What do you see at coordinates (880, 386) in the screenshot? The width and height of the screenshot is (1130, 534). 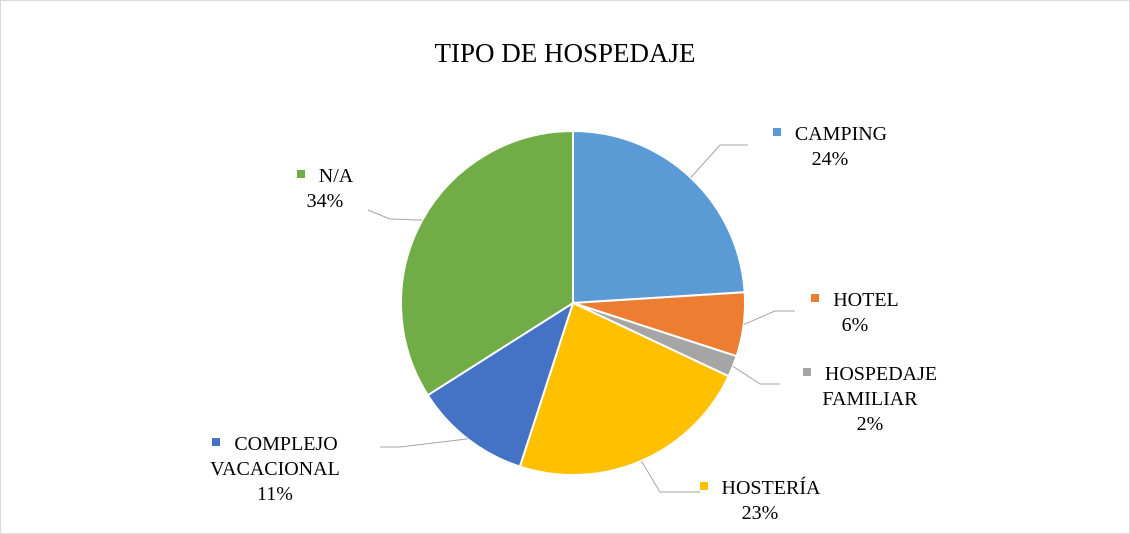 I see `category-label: HOSPEDAJE FAMILIAR` at bounding box center [880, 386].